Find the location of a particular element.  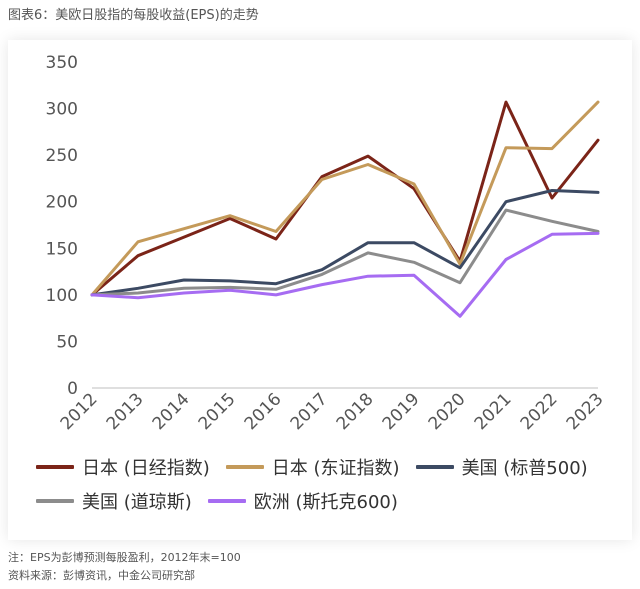

legend-item: 美国 (标普500) is located at coordinates (501, 467).